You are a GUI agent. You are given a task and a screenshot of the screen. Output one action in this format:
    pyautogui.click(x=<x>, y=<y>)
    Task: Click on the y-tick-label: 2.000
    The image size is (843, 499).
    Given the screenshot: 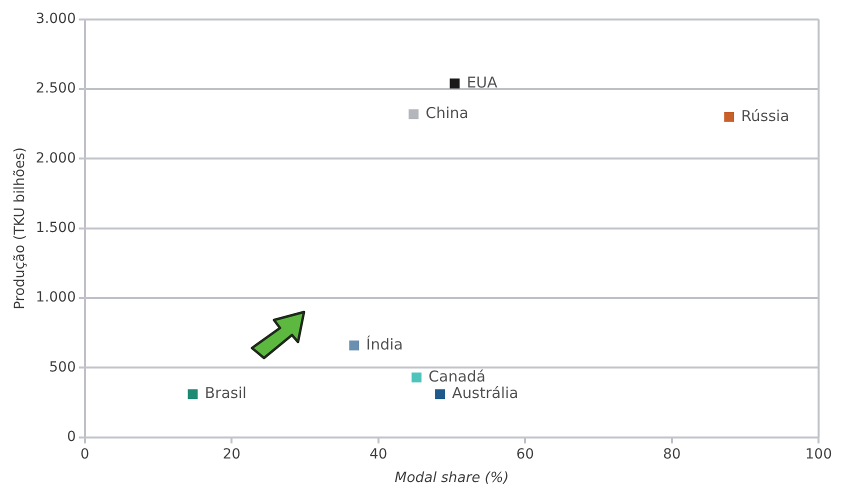 What is the action you would take?
    pyautogui.click(x=56, y=158)
    